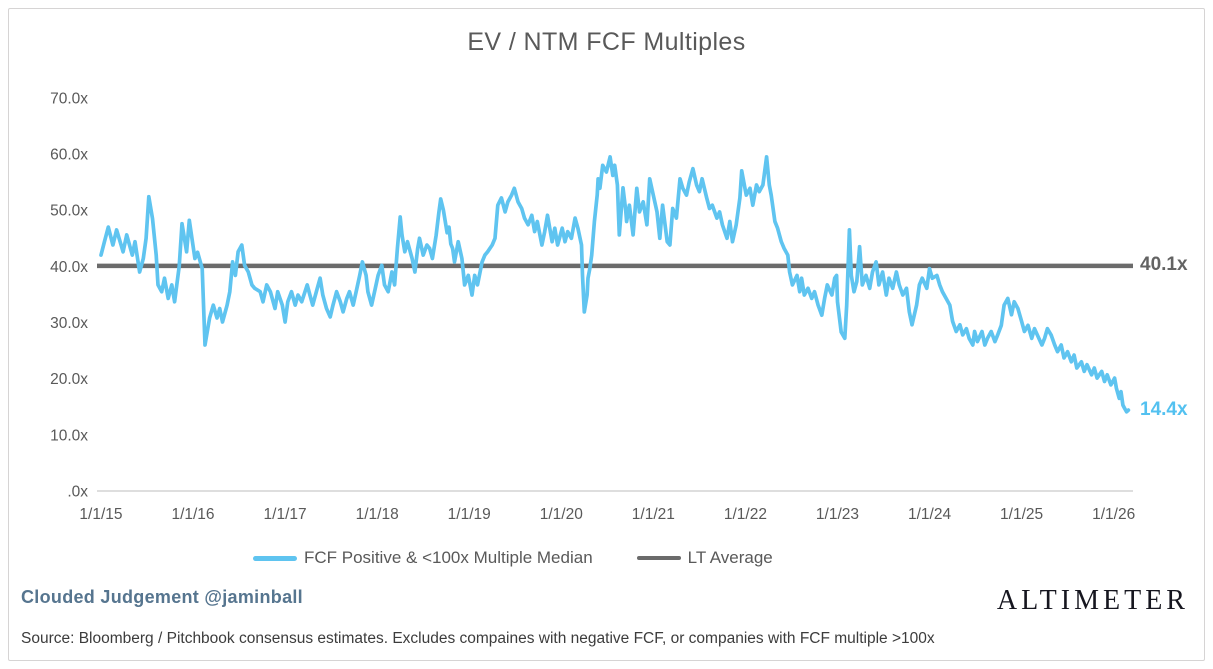 This screenshot has height=669, width=1213. I want to click on x-tick-label: 1/1/25, so click(1021, 514).